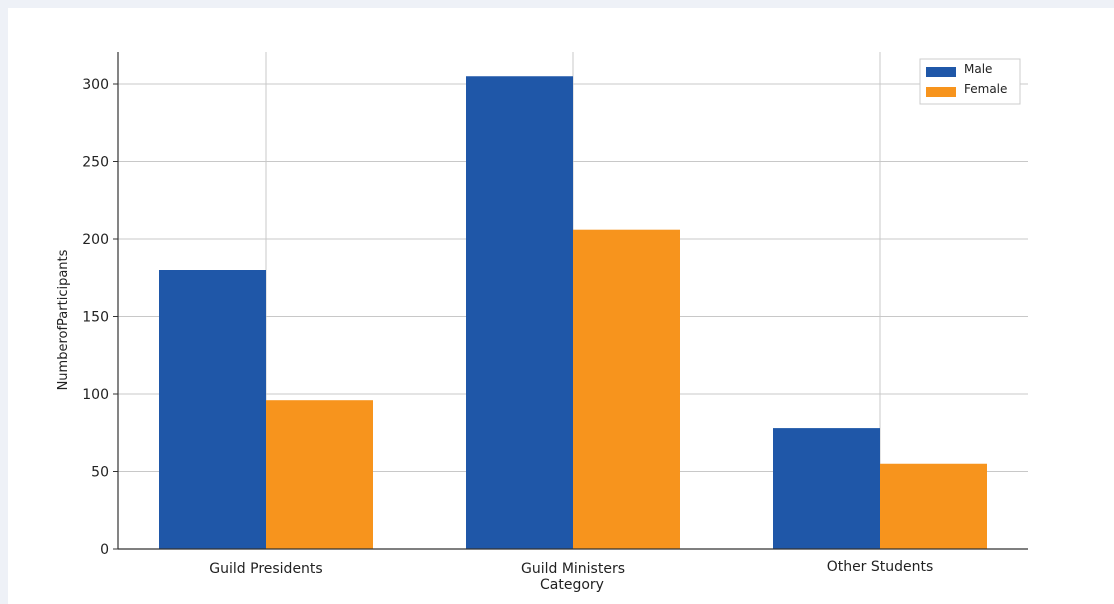  What do you see at coordinates (941, 72) in the screenshot?
I see `legend-swatch-male` at bounding box center [941, 72].